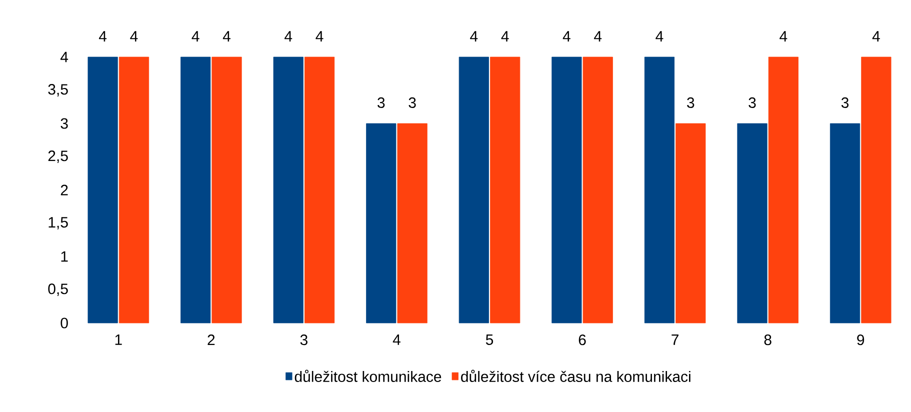 Image resolution: width=911 pixels, height=412 pixels. Describe the element at coordinates (58, 290) in the screenshot. I see `y-tick-label: 0,5` at that location.